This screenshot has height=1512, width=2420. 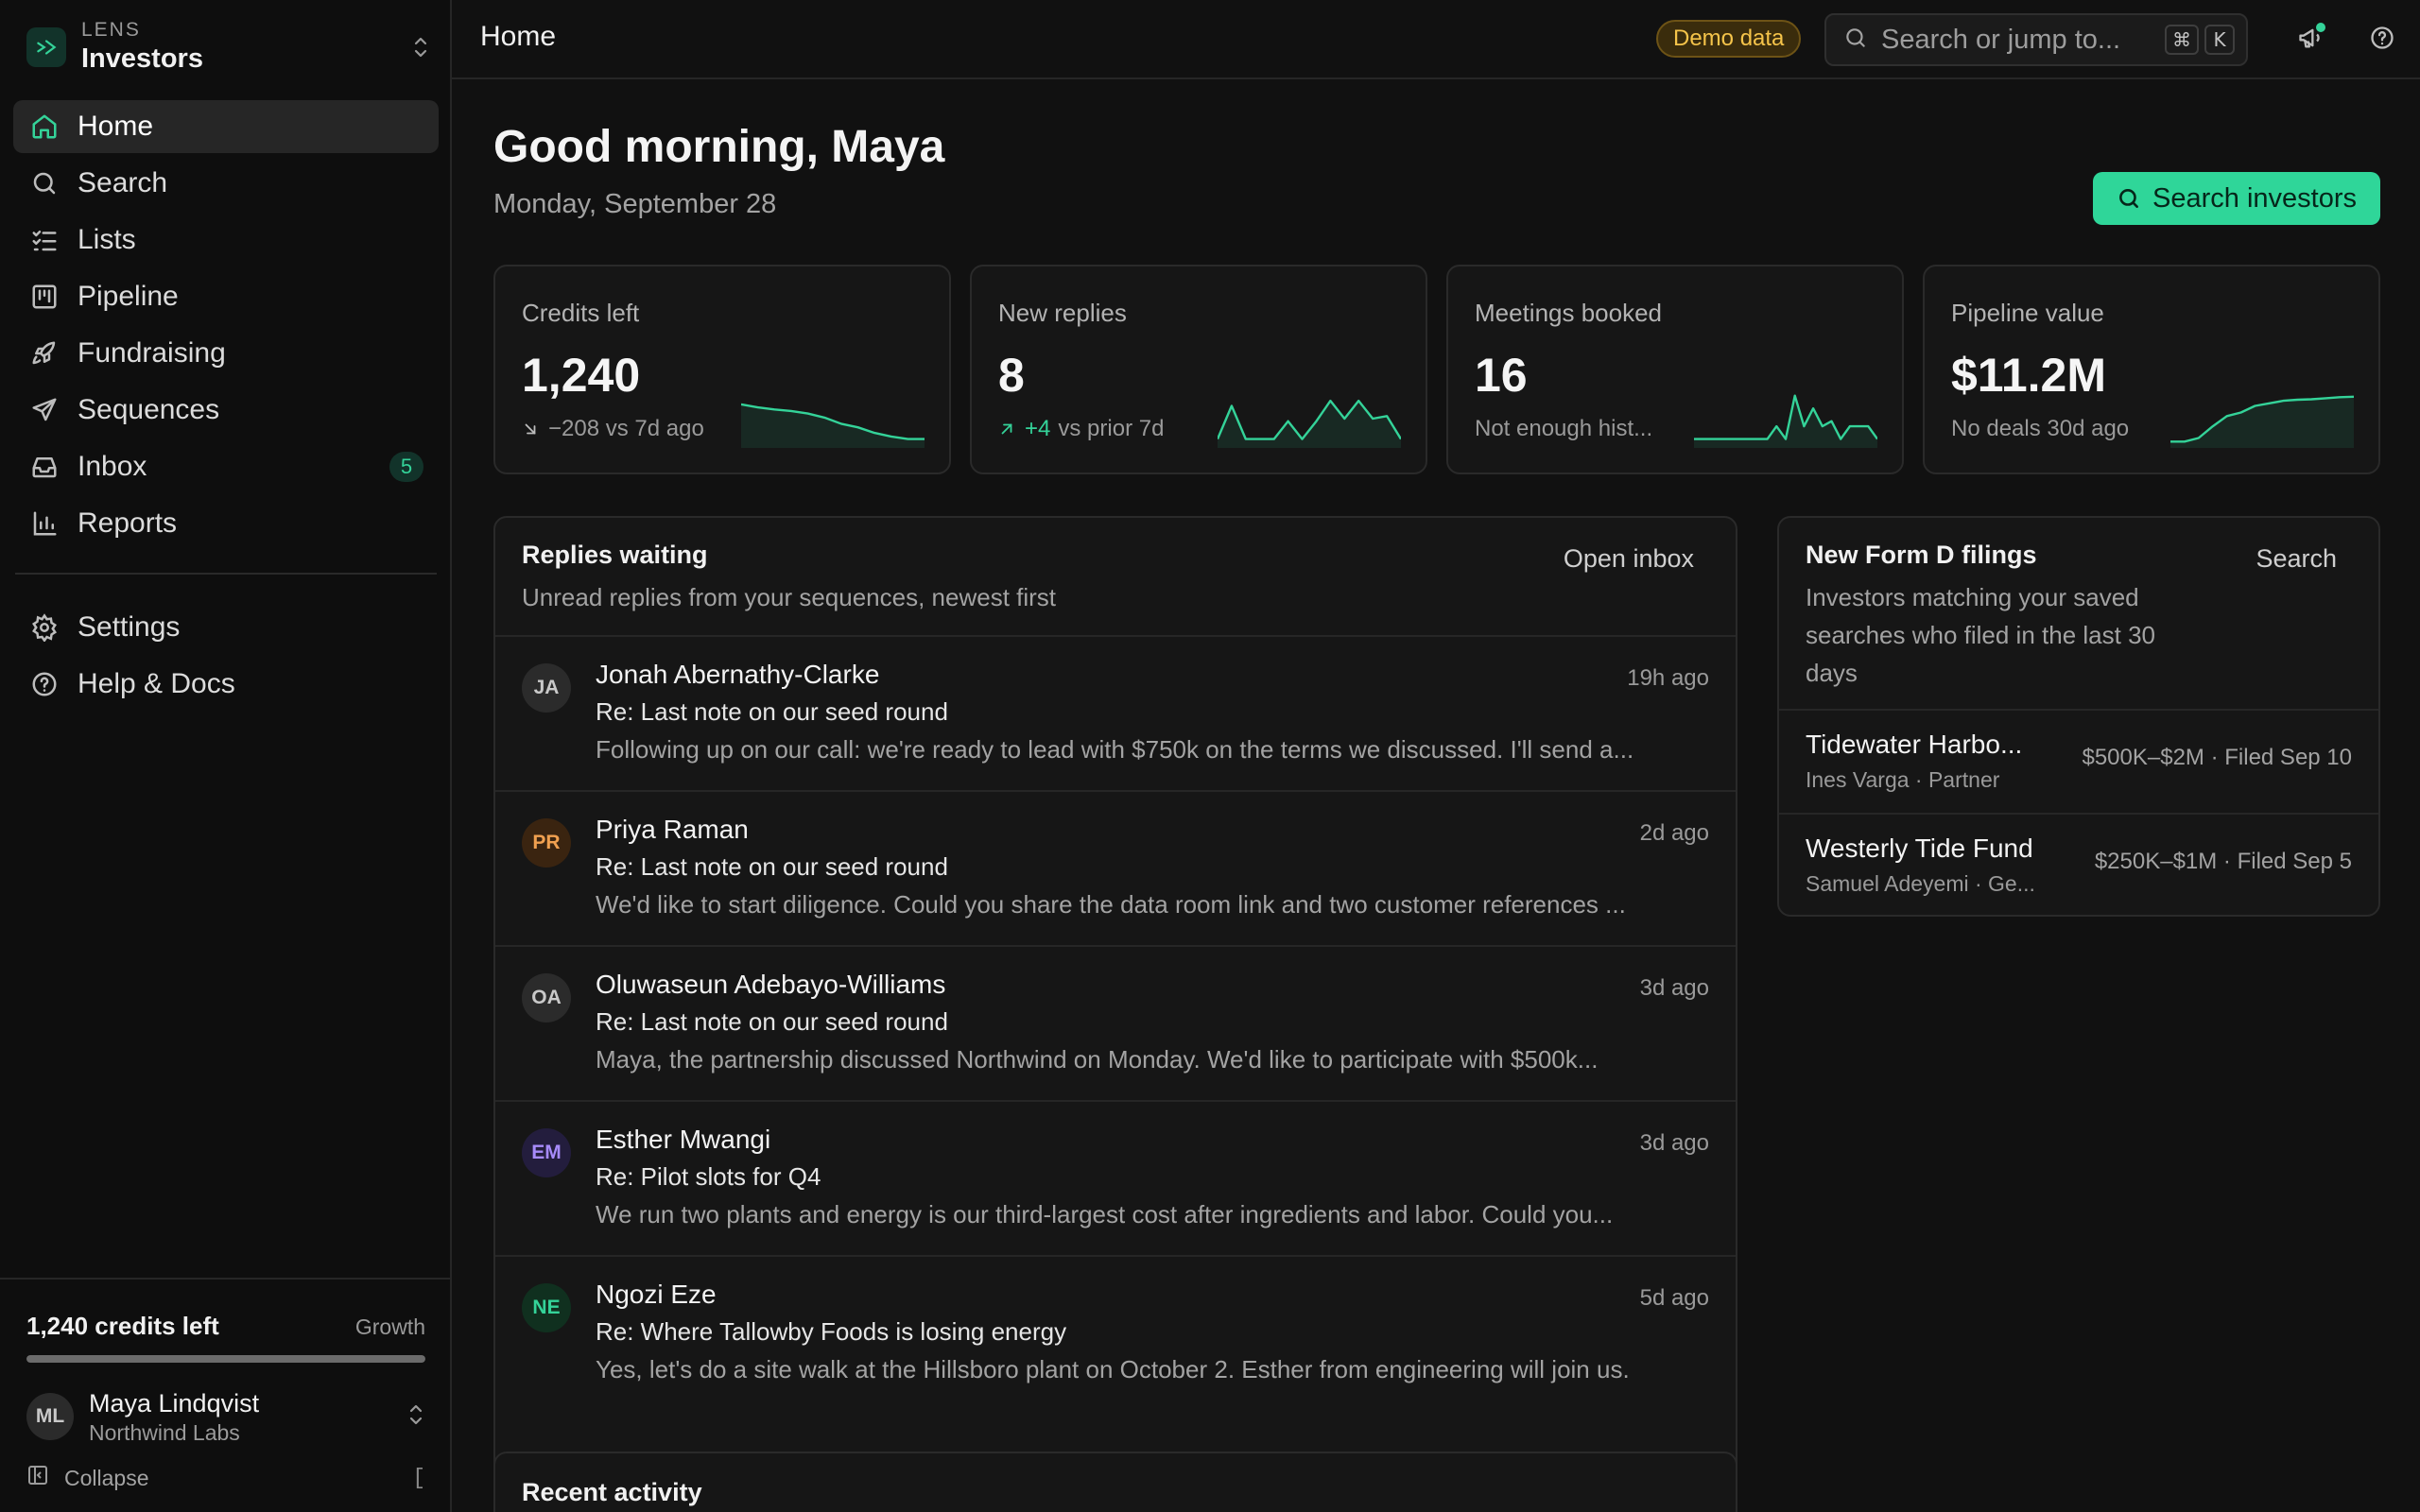 I want to click on sender-name: Jonah Abernathy-Clarke, so click(x=738, y=674).